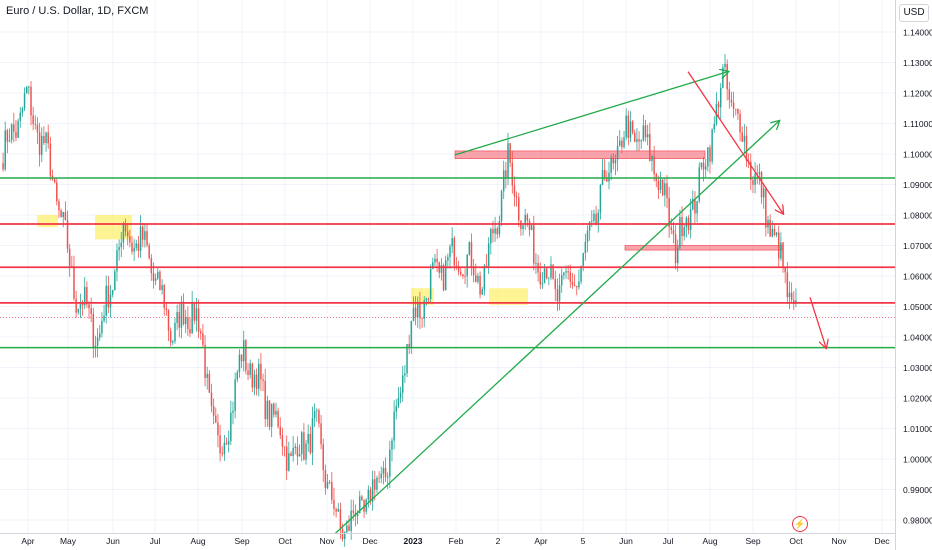  I want to click on flash-icon: ⚡, so click(800, 524).